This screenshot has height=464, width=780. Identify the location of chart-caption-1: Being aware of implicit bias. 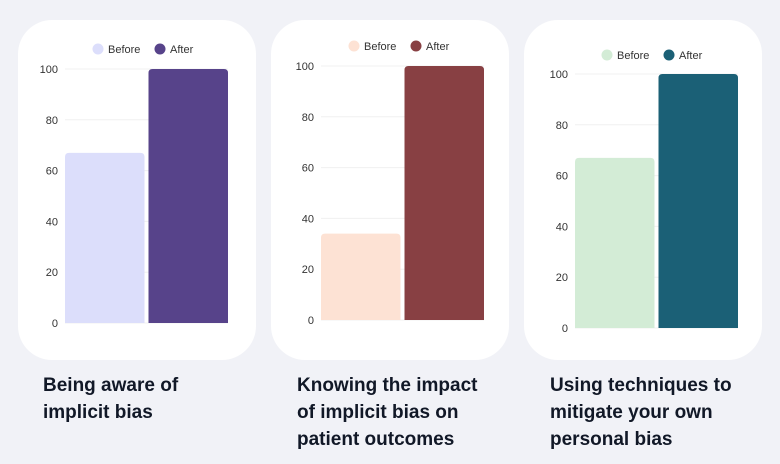
(111, 399).